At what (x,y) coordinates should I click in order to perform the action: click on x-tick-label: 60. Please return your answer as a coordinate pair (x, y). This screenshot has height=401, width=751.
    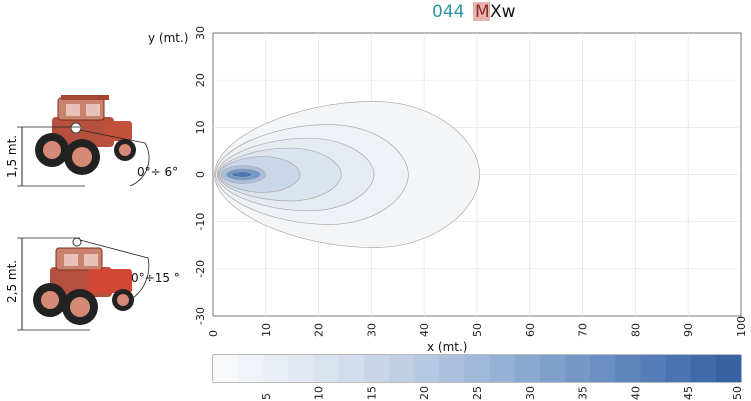
    Looking at the image, I should click on (530, 330).